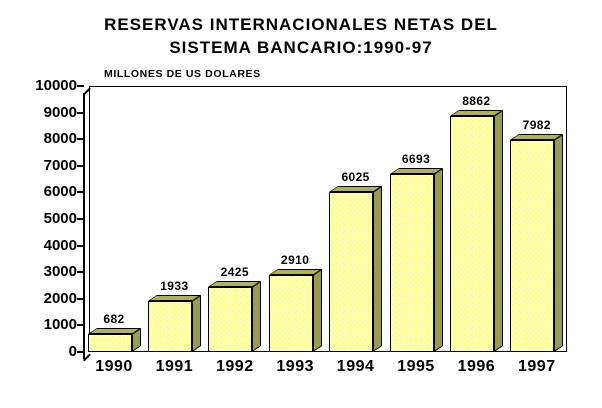 This screenshot has width=602, height=408. Describe the element at coordinates (42, 165) in the screenshot. I see `y-tick-label: 7000` at that location.